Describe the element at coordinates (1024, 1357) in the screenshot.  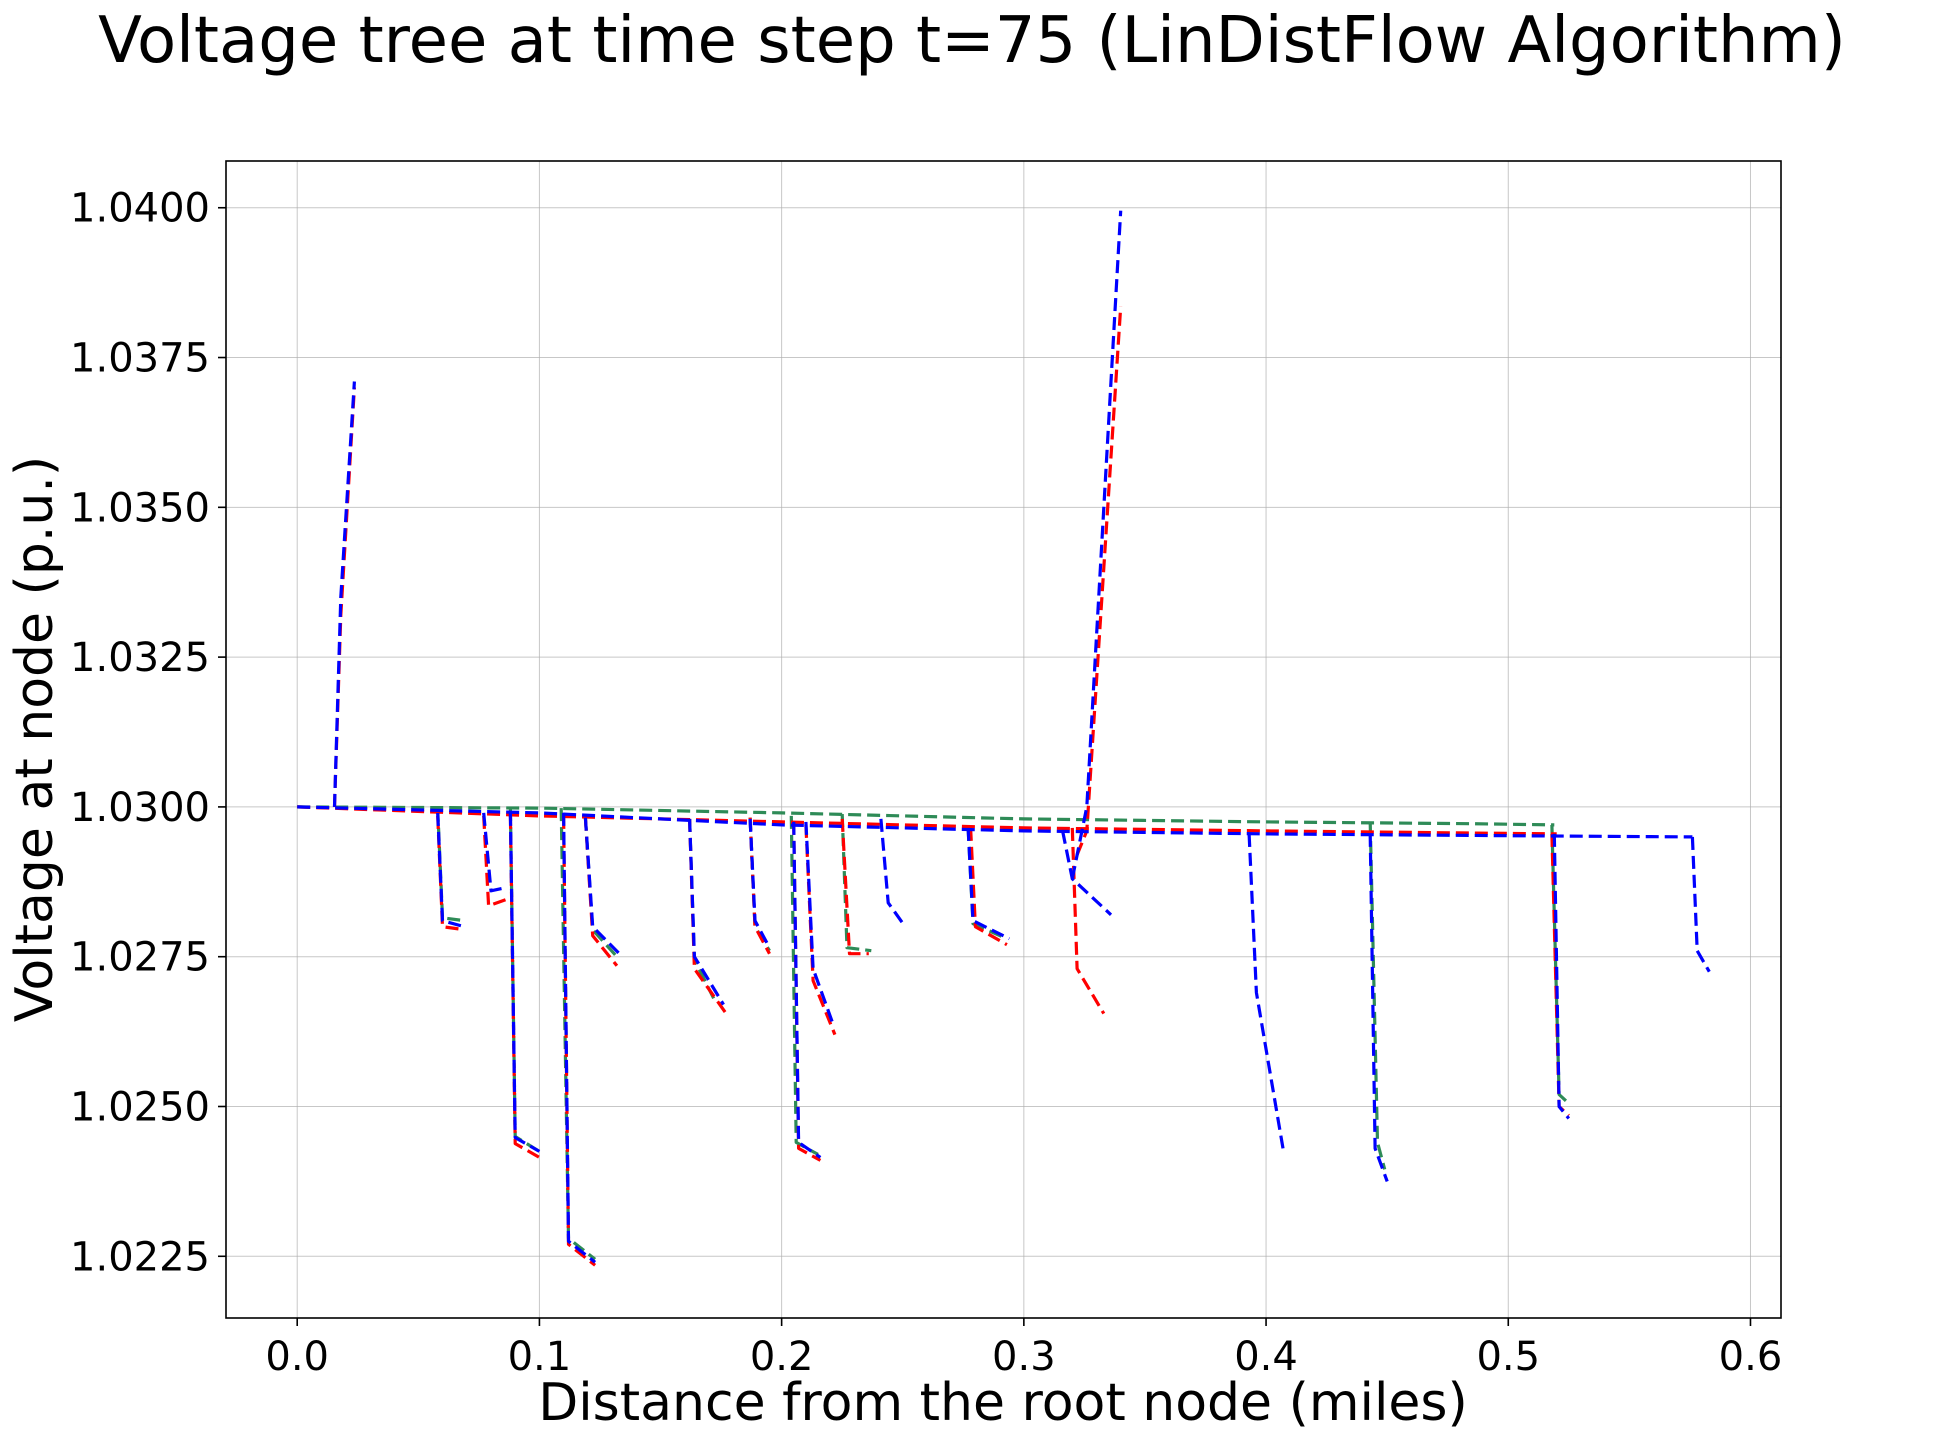
I see `x-tick-label: 0.3` at that location.